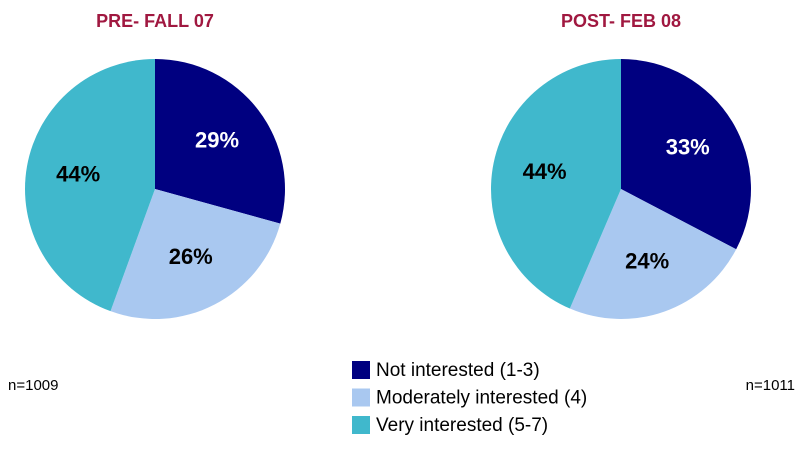 The width and height of the screenshot is (801, 454). What do you see at coordinates (647, 260) in the screenshot?
I see `value-label: 24%` at bounding box center [647, 260].